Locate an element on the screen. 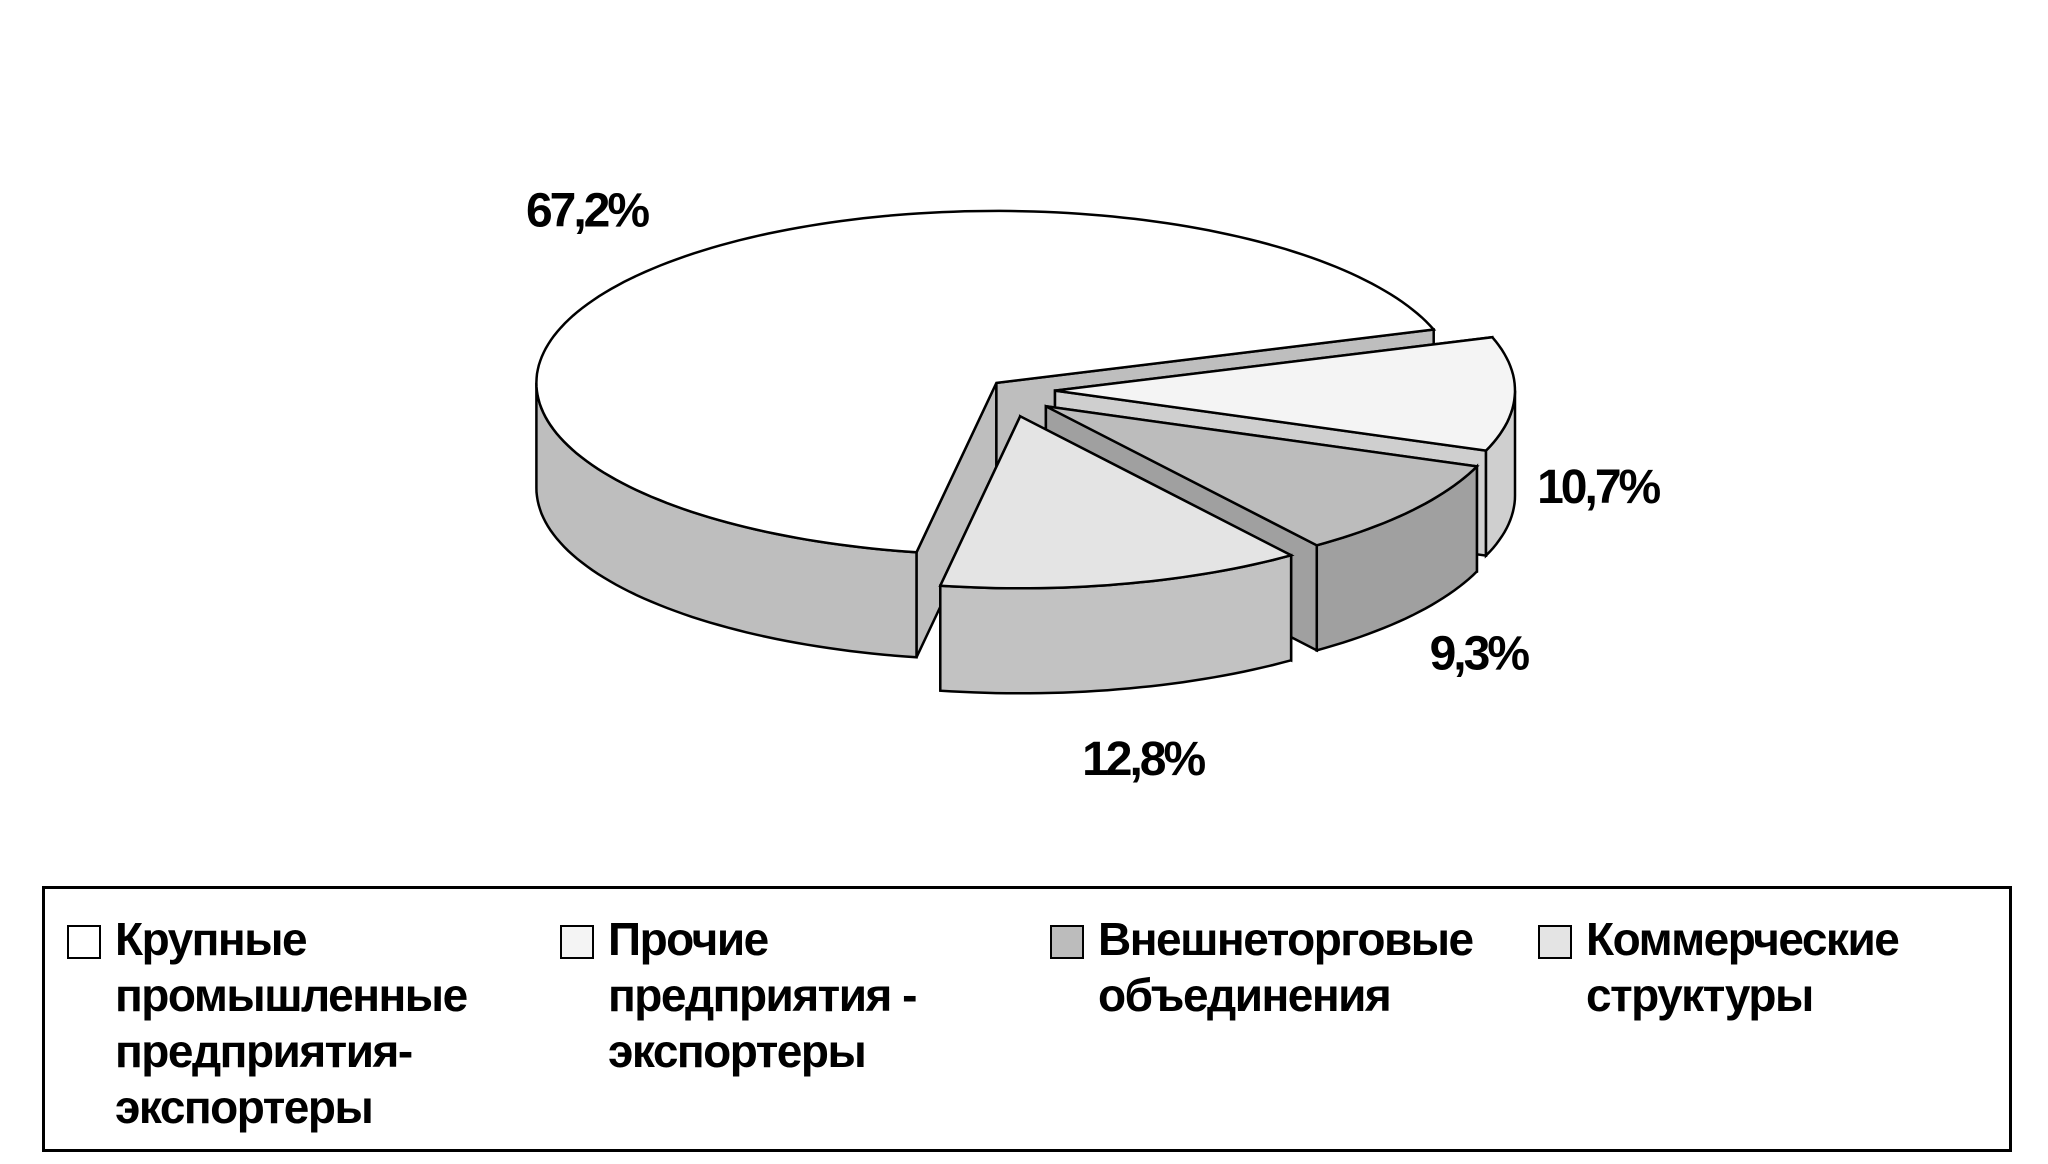  legend-item: Коммерческие структуры is located at coordinates (1773, 967).